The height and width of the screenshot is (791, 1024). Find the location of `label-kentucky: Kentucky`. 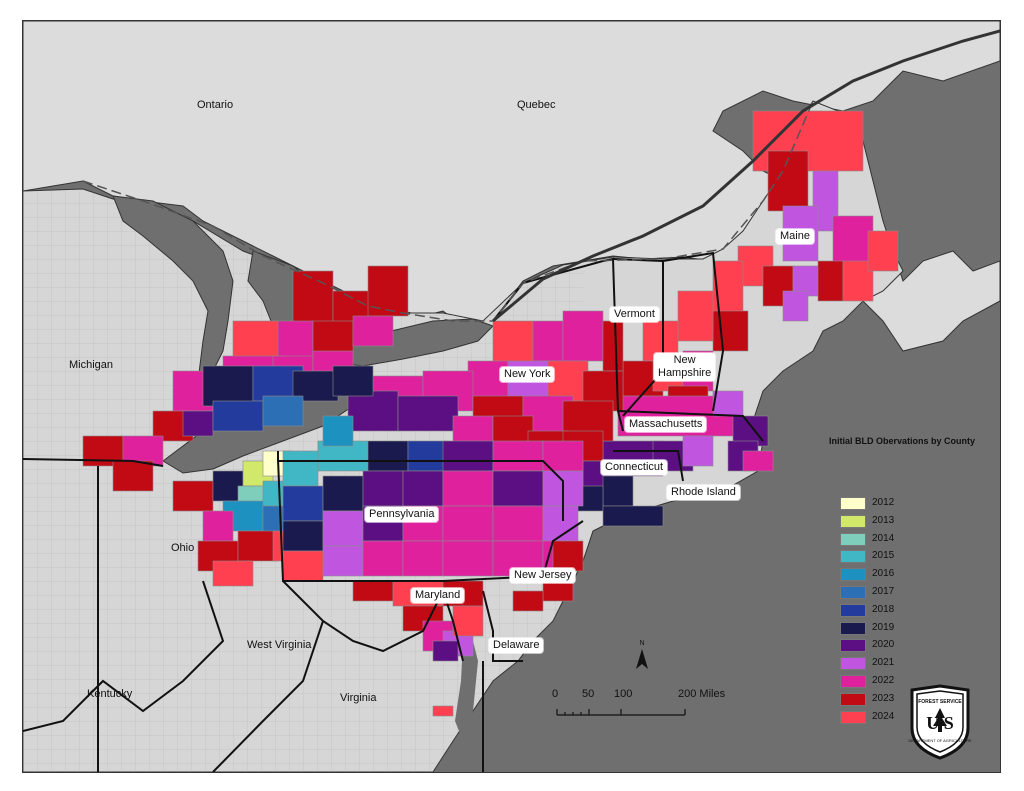

label-kentucky: Kentucky is located at coordinates (110, 694).